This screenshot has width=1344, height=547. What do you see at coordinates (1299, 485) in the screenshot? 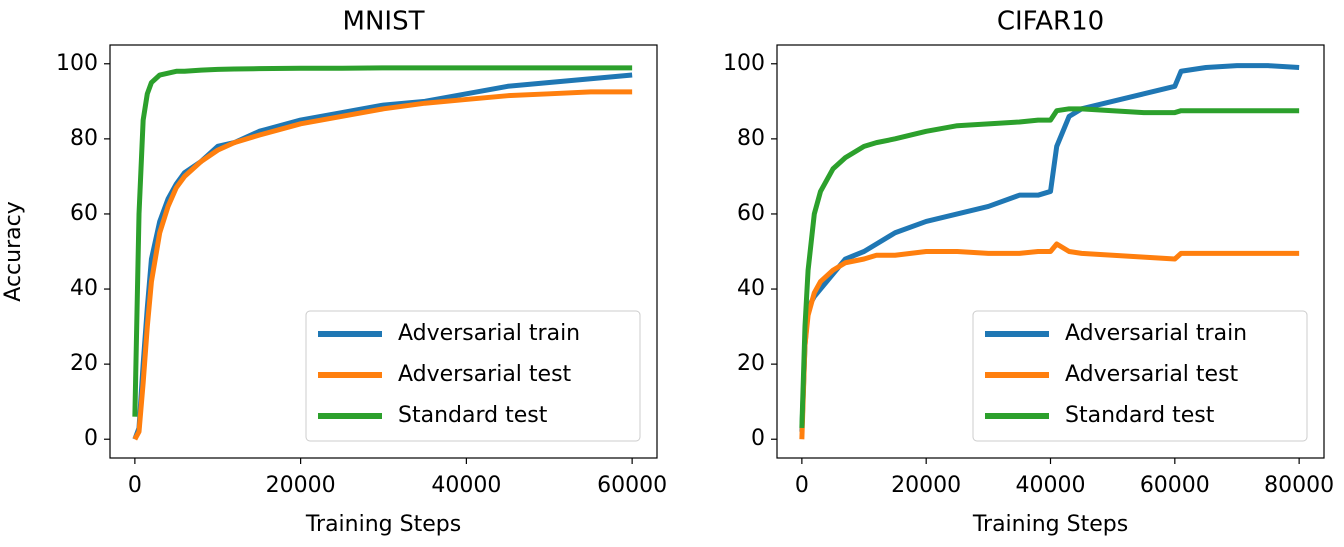
I see `x-tick-label: 80000` at bounding box center [1299, 485].